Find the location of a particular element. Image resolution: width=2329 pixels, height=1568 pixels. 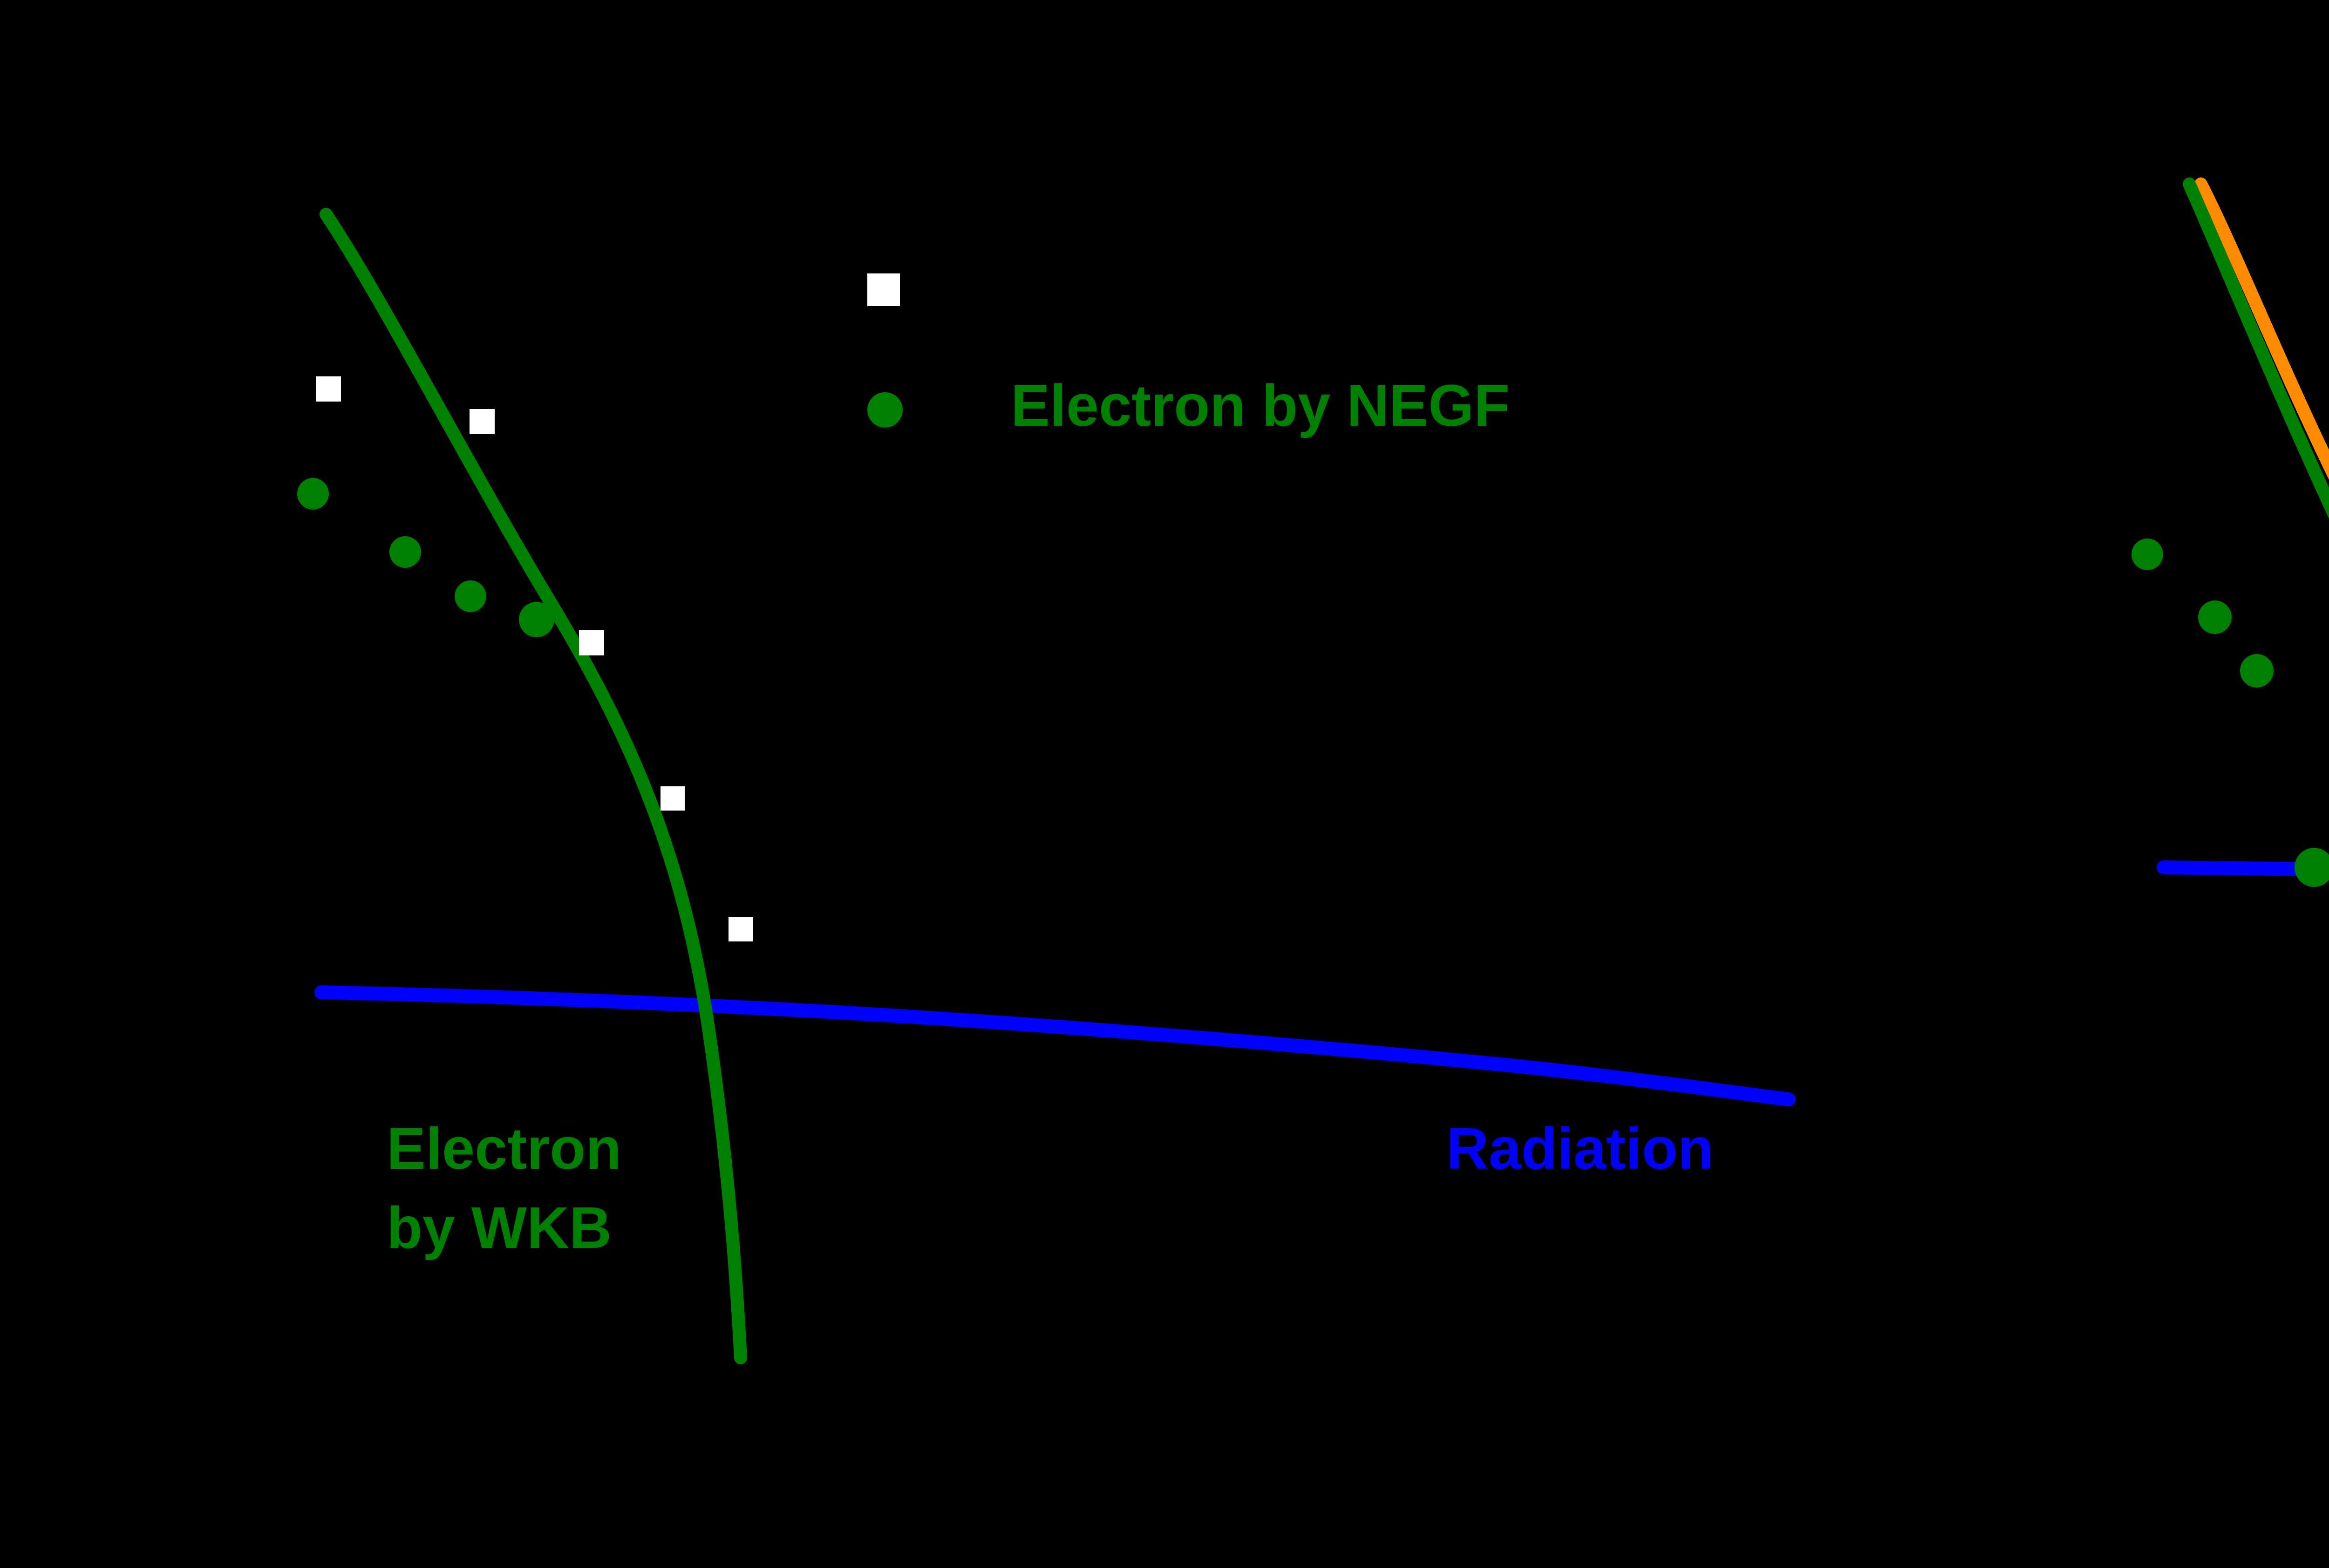

electron-wkb-label-line1: Electron is located at coordinates (505, 1148).